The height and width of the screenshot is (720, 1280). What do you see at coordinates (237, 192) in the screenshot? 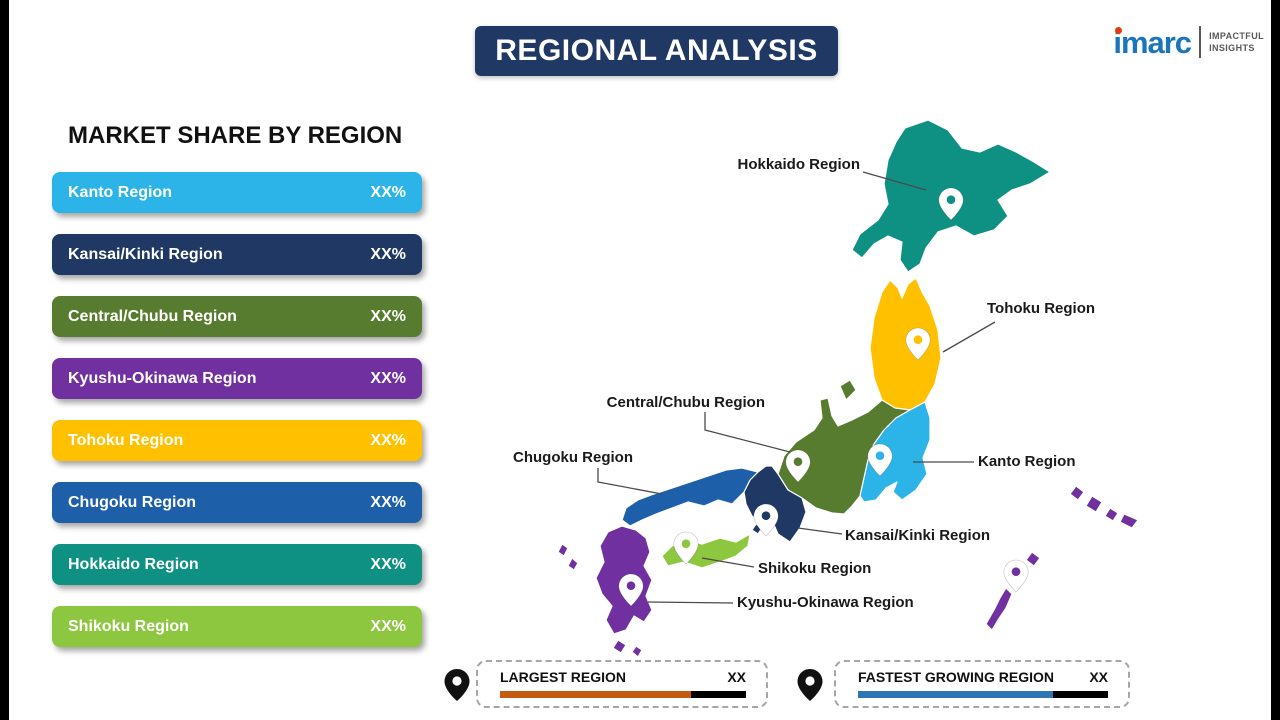
I see `share-bar-kanto: Kanto Region XX%` at bounding box center [237, 192].